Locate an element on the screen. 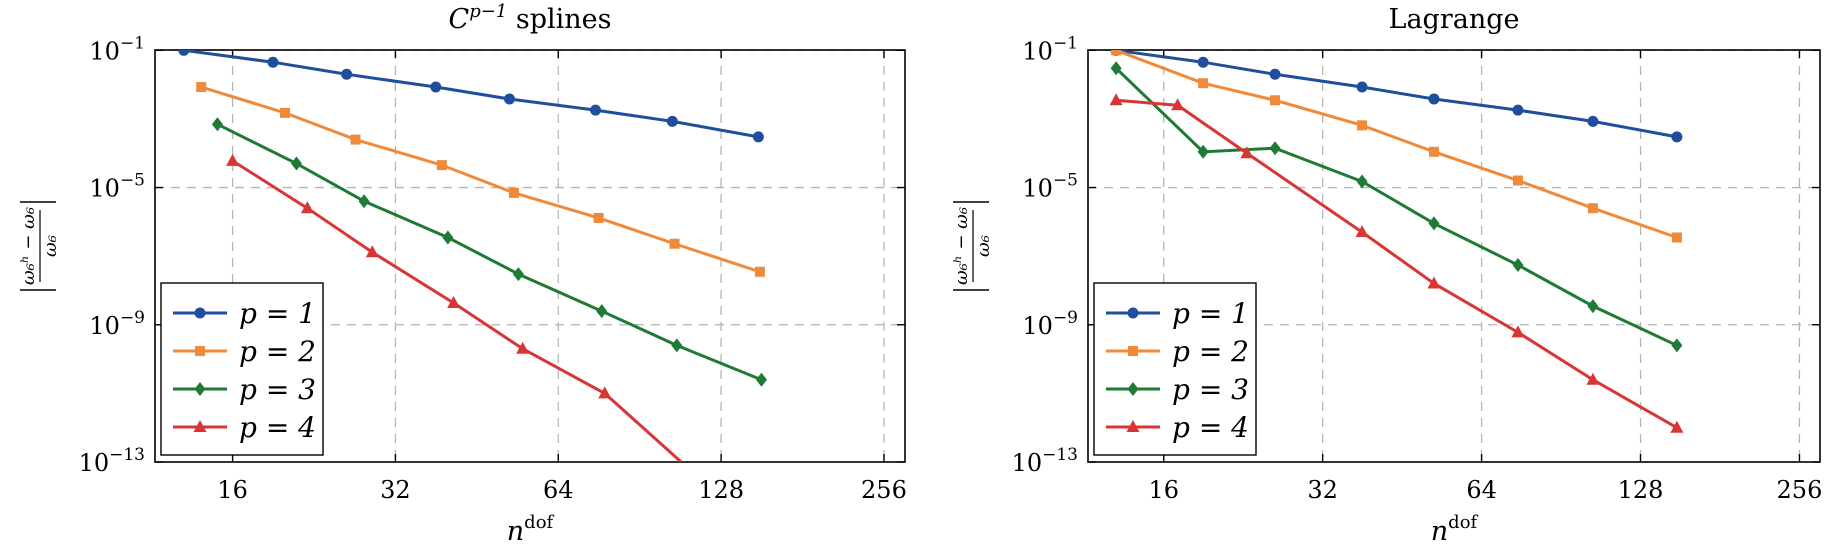 The image size is (1834, 550). chart-title: Lagrange is located at coordinates (1454, 19).